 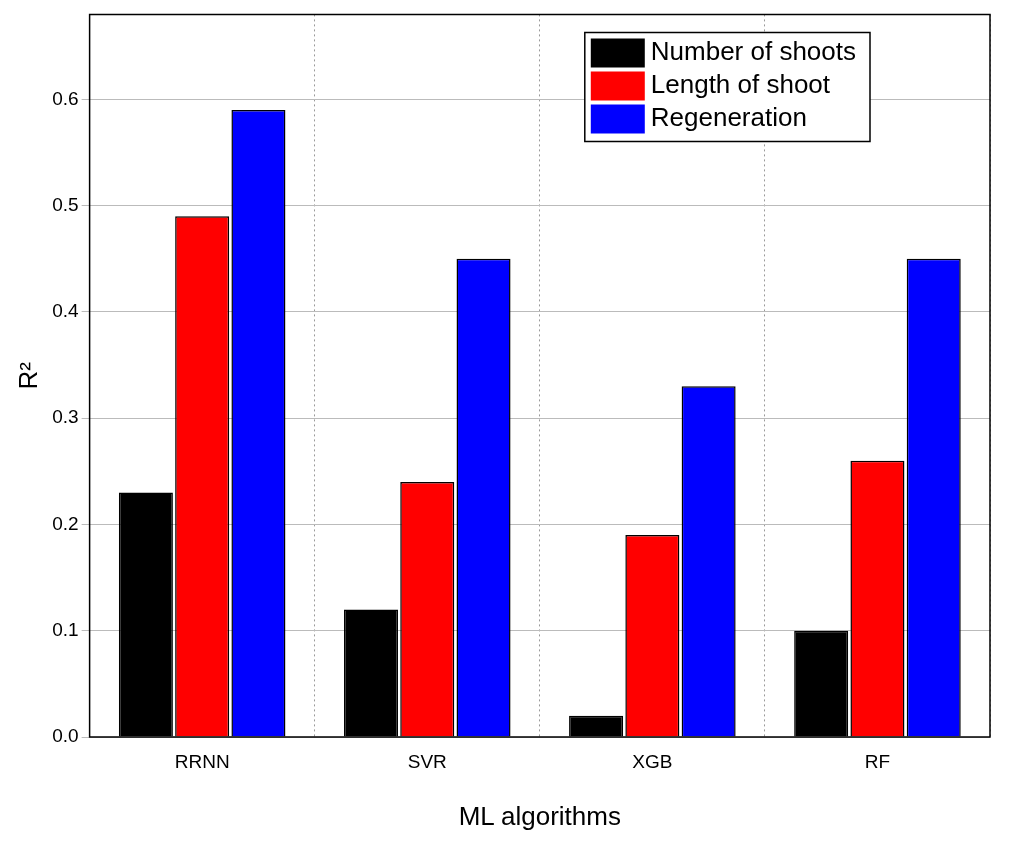 I want to click on x-tick-label: XGB, so click(x=652, y=761).